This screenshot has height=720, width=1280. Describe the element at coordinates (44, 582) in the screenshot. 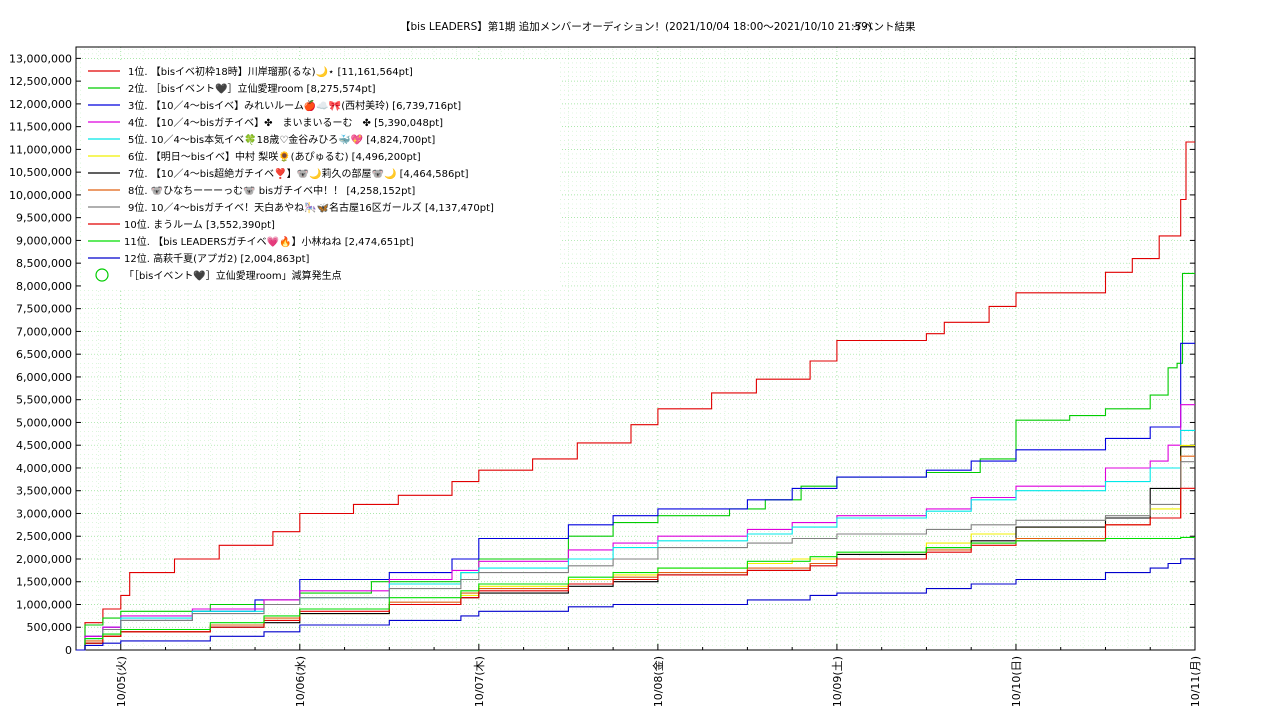

I see `y-tick-label: 1,500,000` at that location.